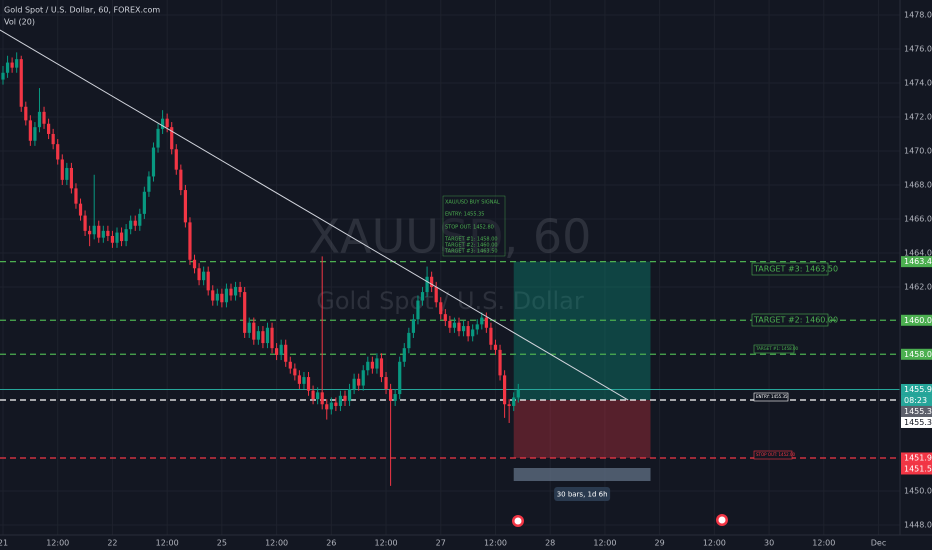  Describe the element at coordinates (19, 22) in the screenshot. I see `indicator-label: Vol (20)` at that location.